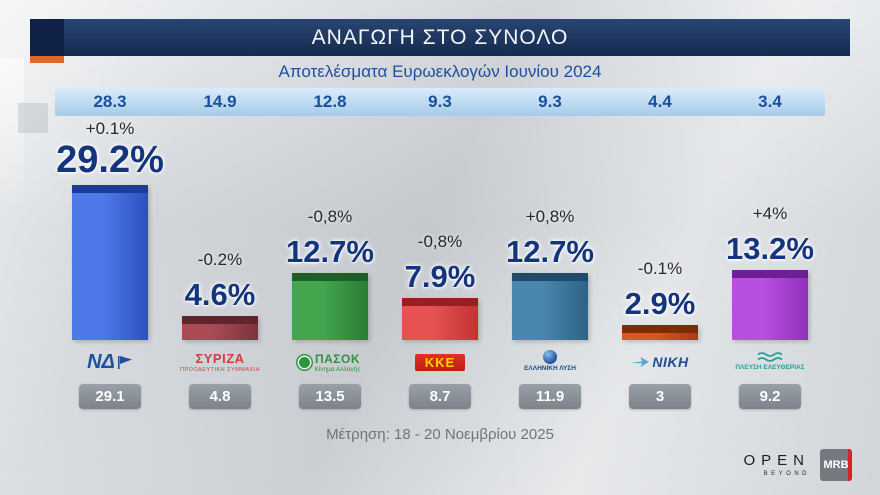 The width and height of the screenshot is (880, 495). Describe the element at coordinates (330, 230) in the screenshot. I see `party-column-pasok: -0,8% 12.7%` at that location.